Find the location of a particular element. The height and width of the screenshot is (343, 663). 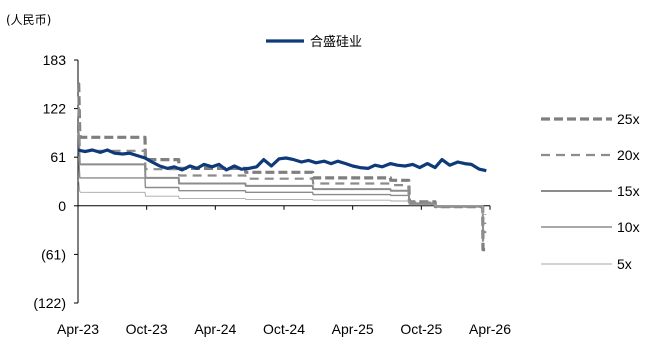

x-tick-label: Oct-23 is located at coordinates (147, 329).